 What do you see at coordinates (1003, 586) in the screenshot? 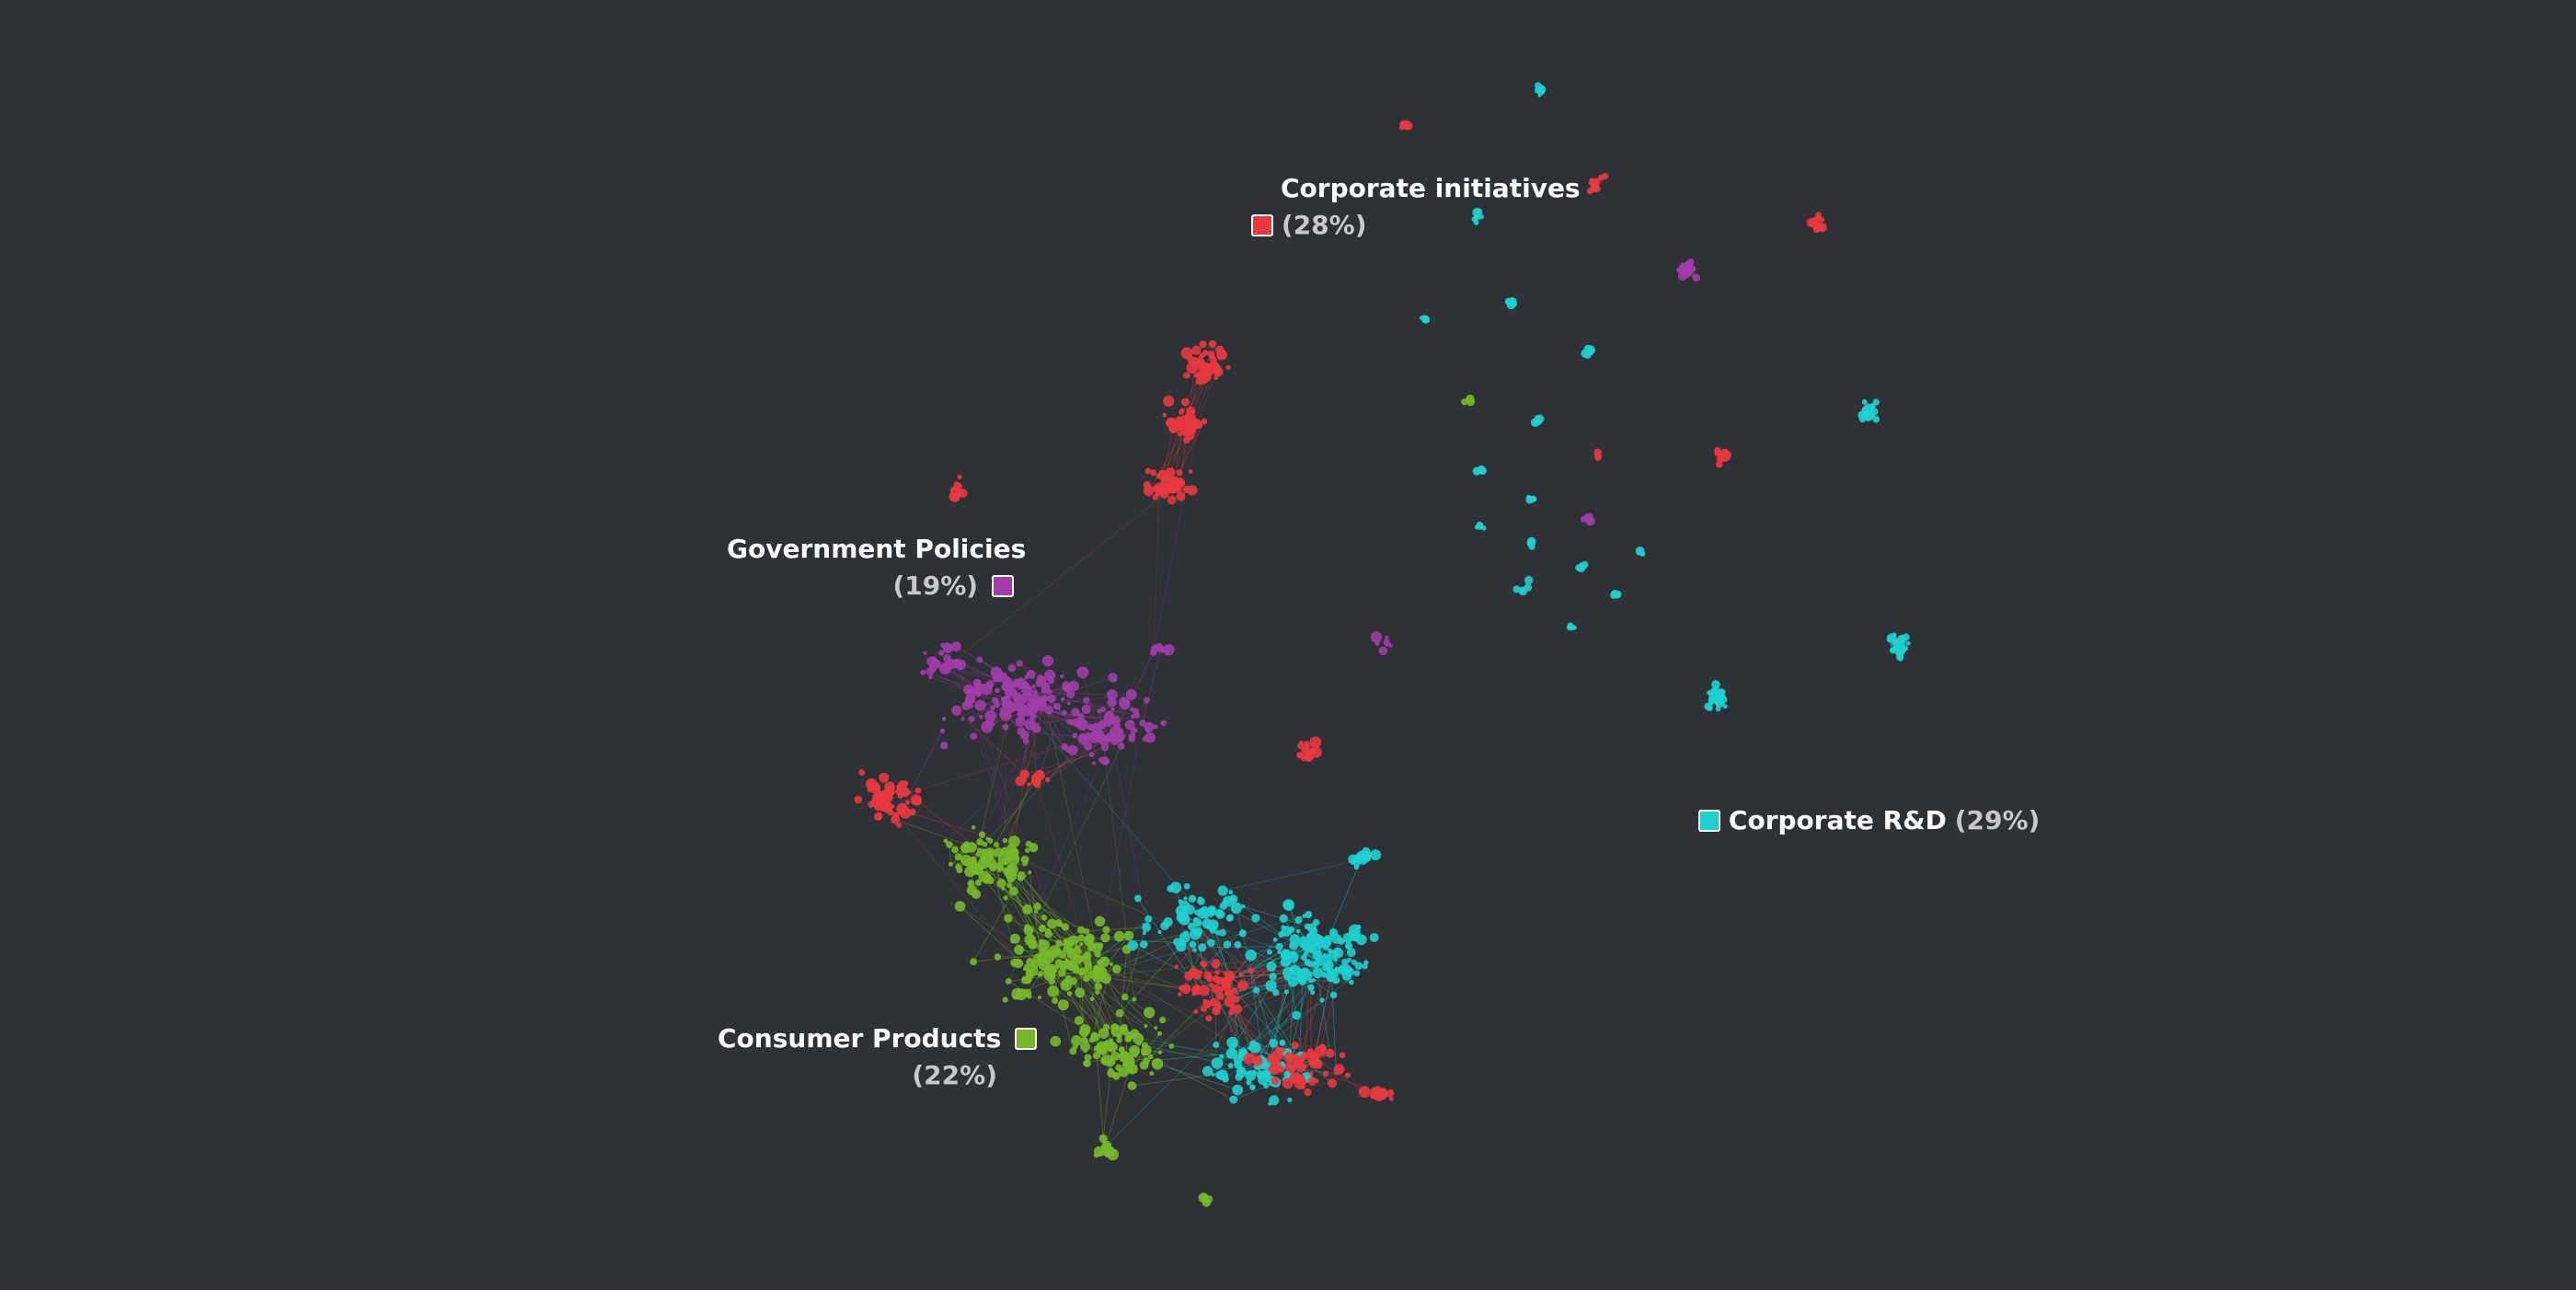
I see `swatch-government-policies` at bounding box center [1003, 586].